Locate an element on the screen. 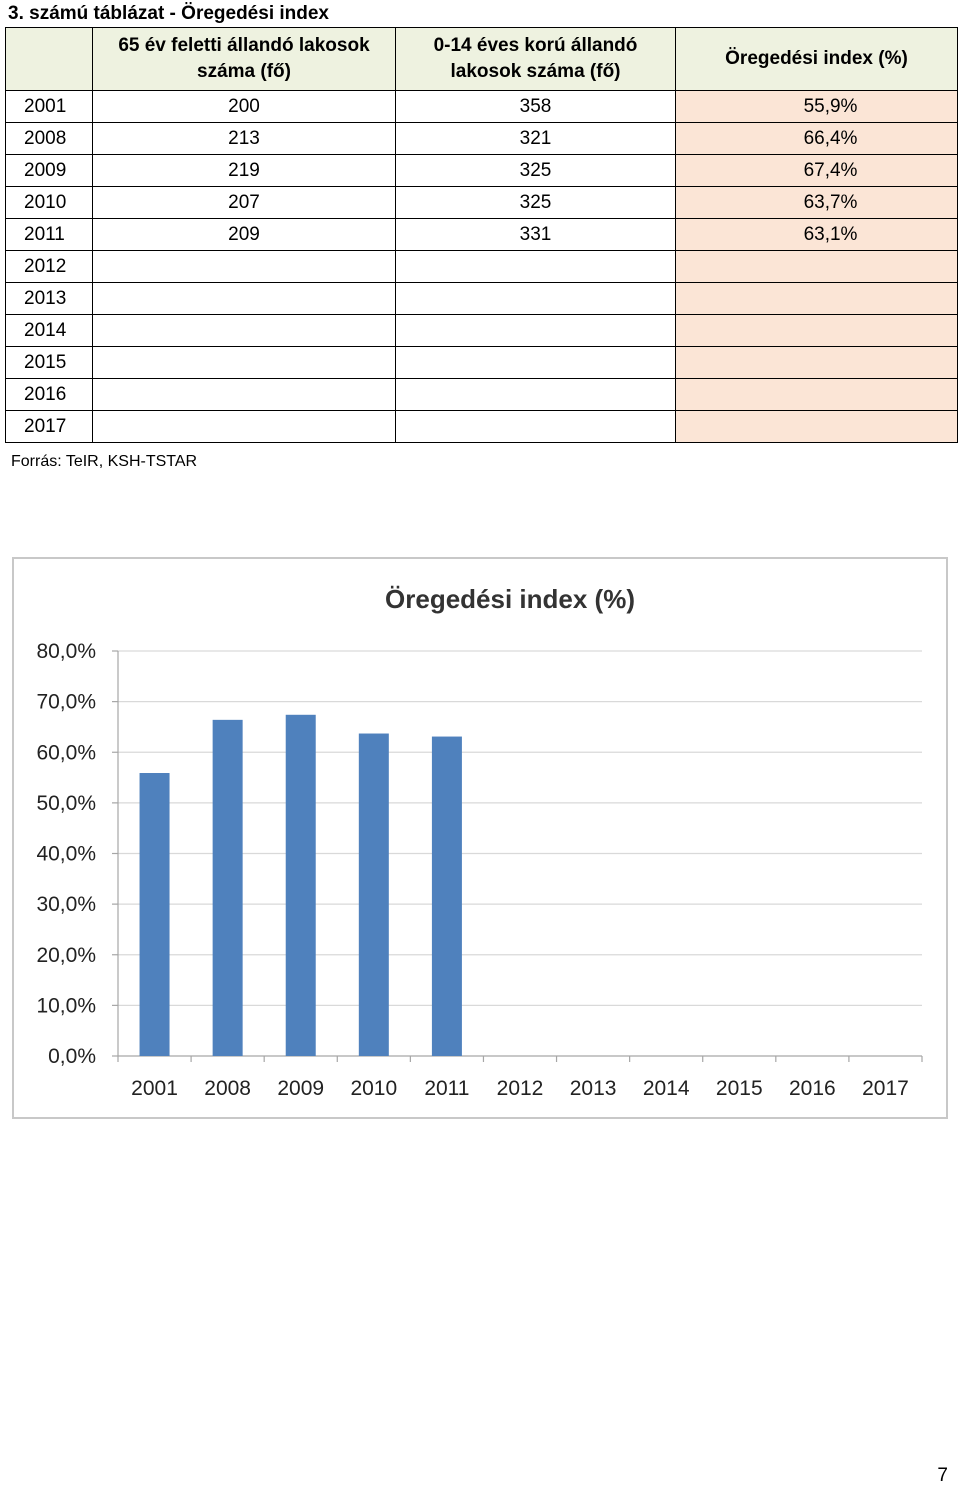 The width and height of the screenshot is (960, 1487). bar-2011 is located at coordinates (446, 896).